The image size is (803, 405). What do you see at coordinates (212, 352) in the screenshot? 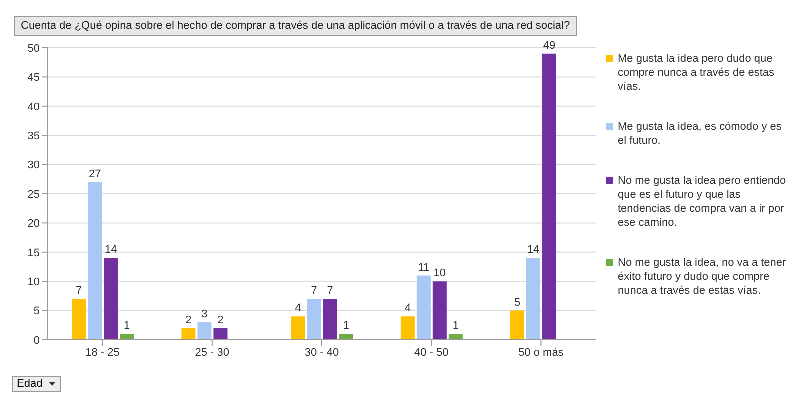
I see `x-tick-label: 25 - 30` at bounding box center [212, 352].